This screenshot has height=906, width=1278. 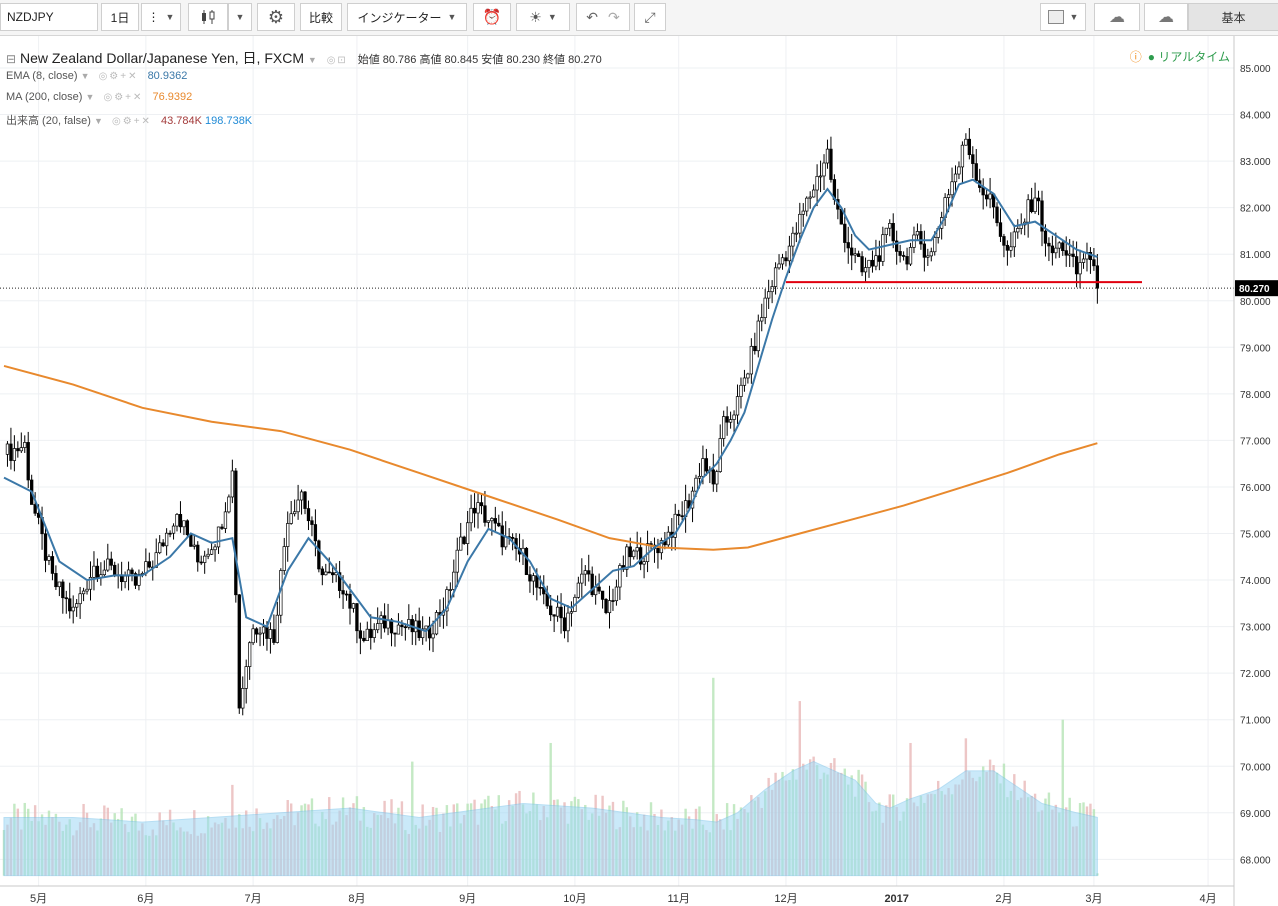 I want to click on collapse-icon: ⊟, so click(x=11, y=59).